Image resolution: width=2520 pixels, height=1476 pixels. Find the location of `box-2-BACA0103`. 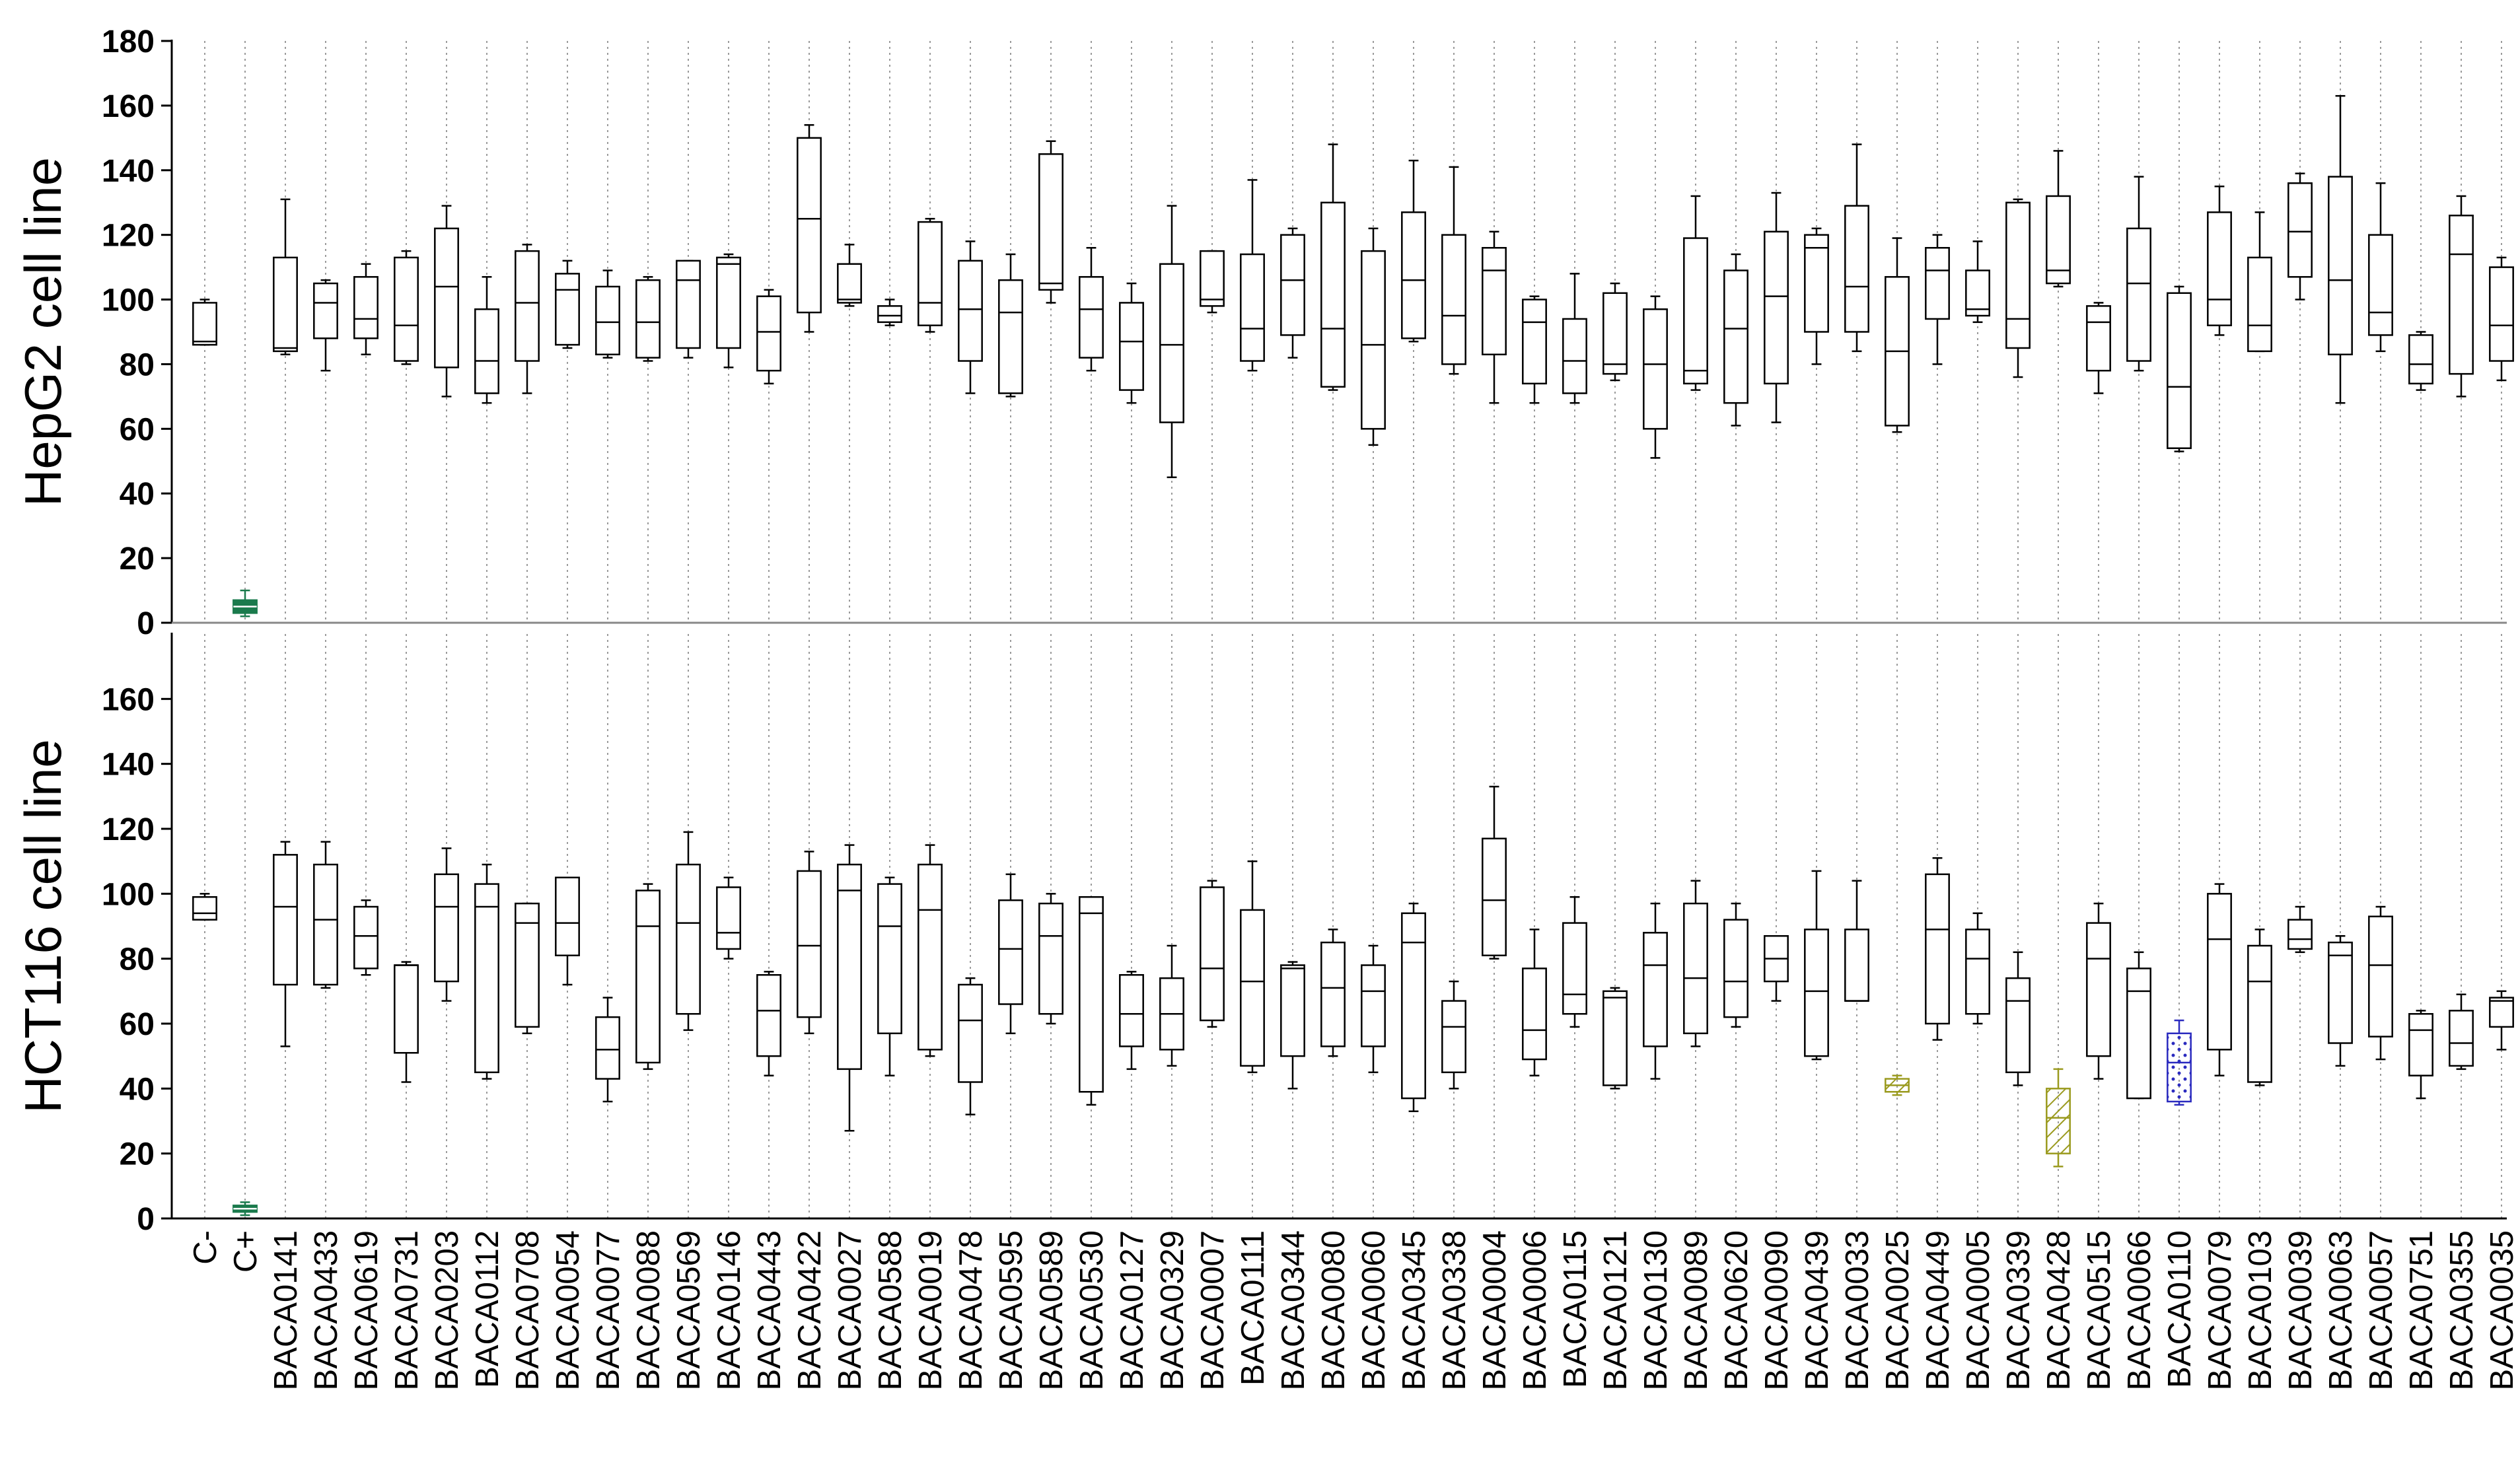

box-2-BACA0103 is located at coordinates (2259, 1007).